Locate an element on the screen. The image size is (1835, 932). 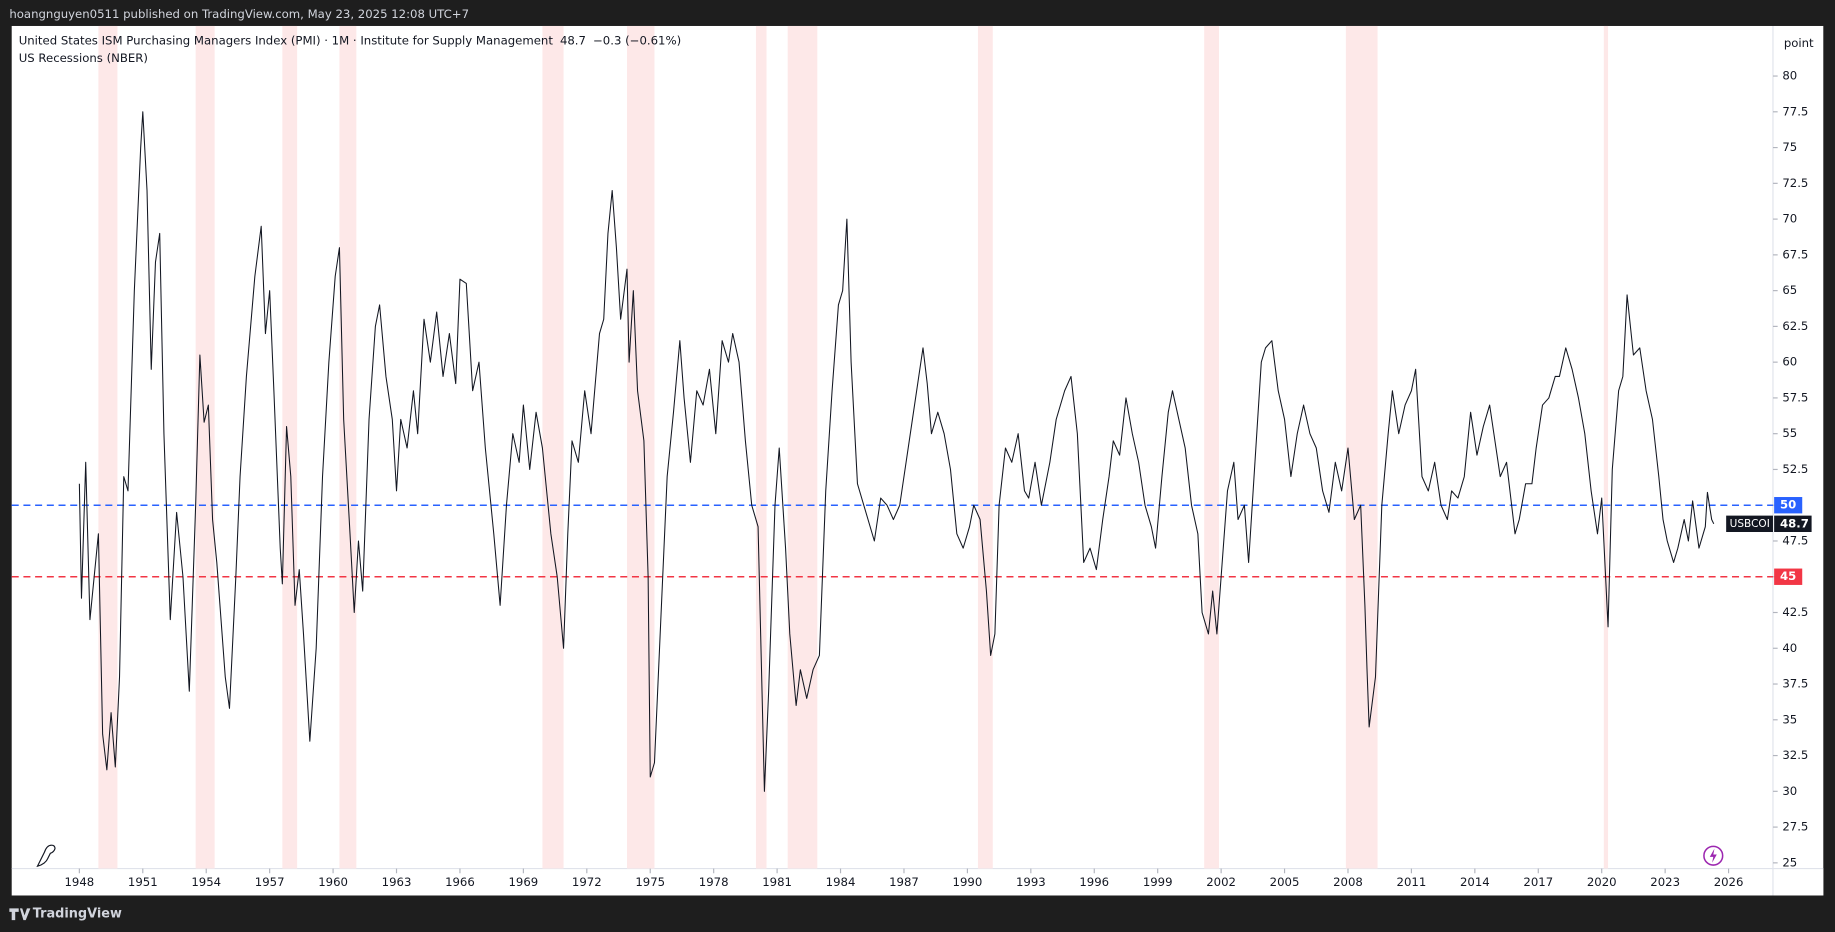
x-tick-label: 1972 is located at coordinates (587, 882).